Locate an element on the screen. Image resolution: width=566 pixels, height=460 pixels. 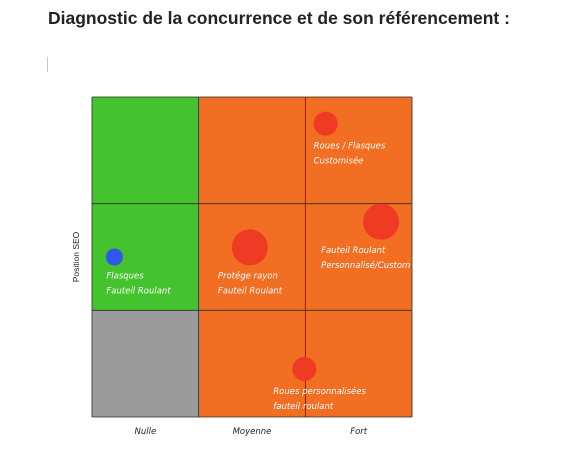
point-protege-rayon is located at coordinates (249, 247).